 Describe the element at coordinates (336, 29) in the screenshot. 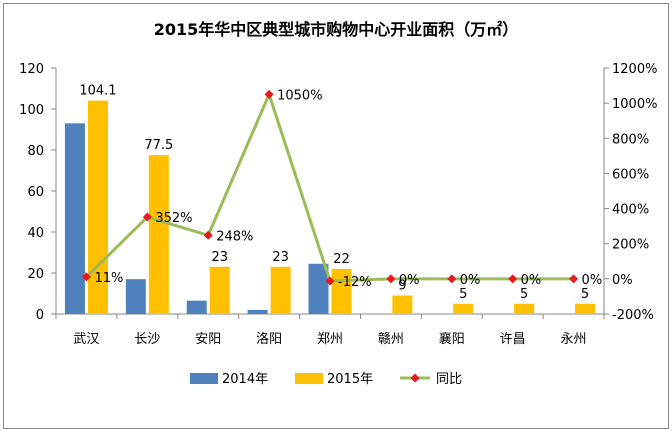

I see `chart-title: 2015年华中区典型城市购物中心开业面积（万㎡）` at that location.